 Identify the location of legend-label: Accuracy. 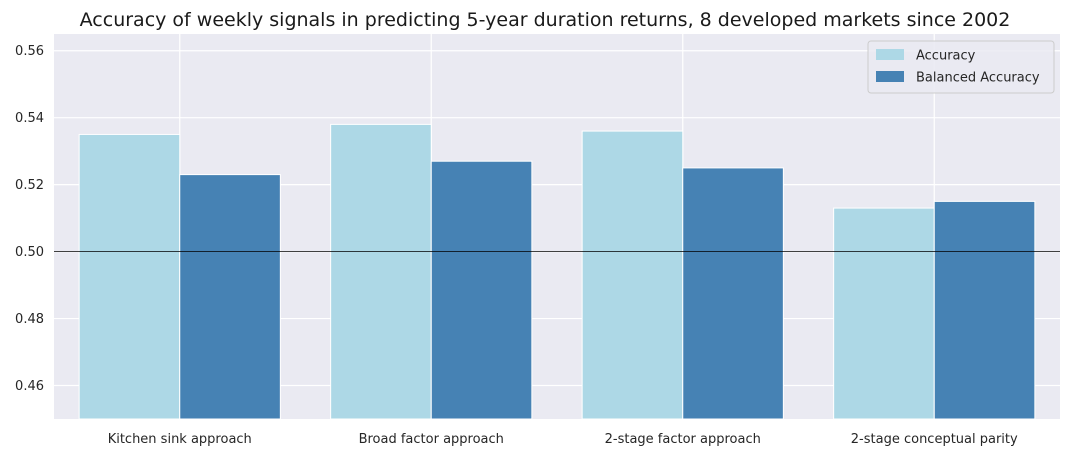
(946, 56).